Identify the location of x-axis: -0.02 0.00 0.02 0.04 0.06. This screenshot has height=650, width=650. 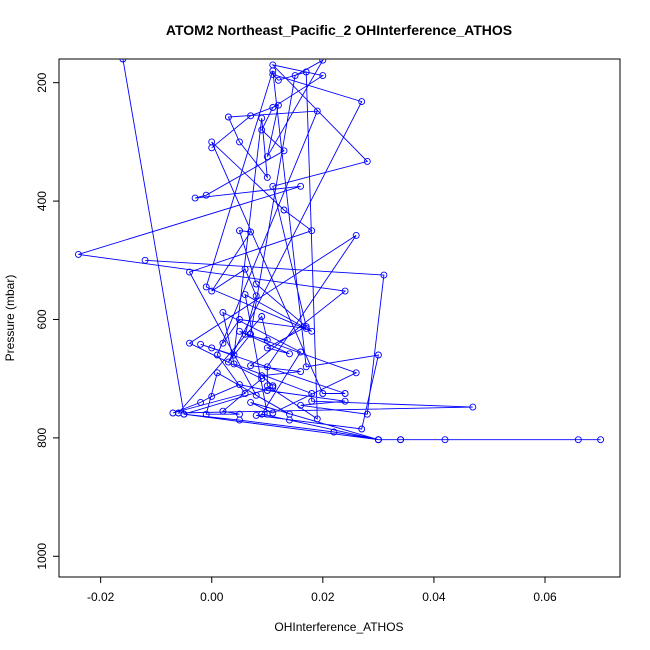
(322, 590).